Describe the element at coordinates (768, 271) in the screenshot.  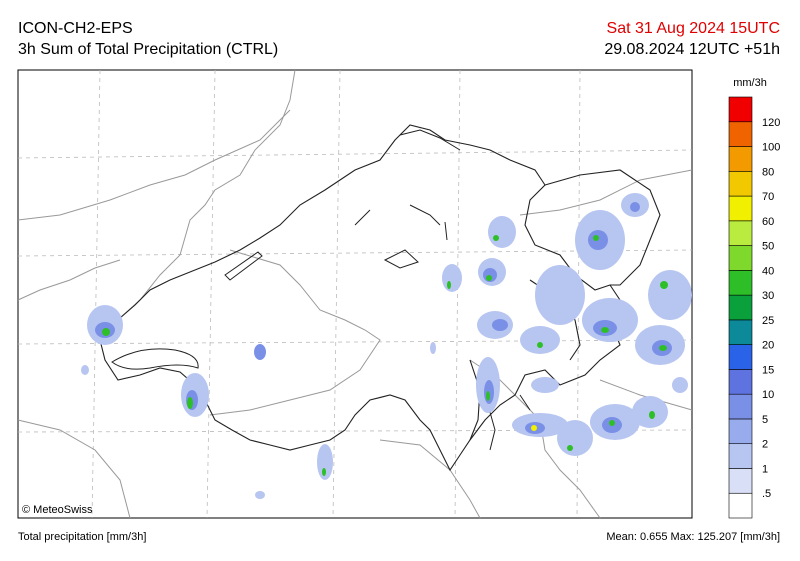
I see `colorbar-label: 40` at that location.